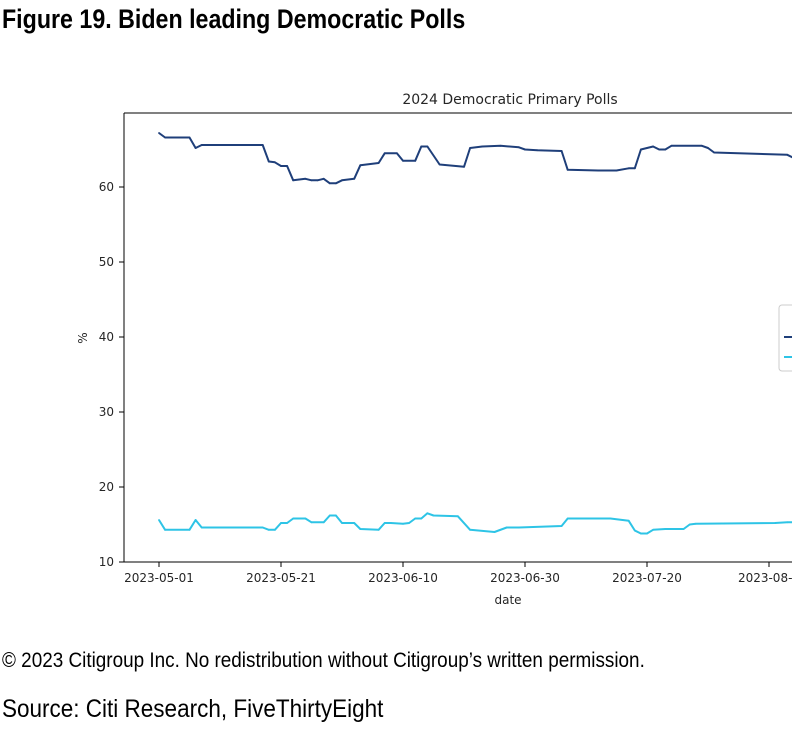 This screenshot has width=792, height=730. I want to click on y-tick-label: 30, so click(106, 412).